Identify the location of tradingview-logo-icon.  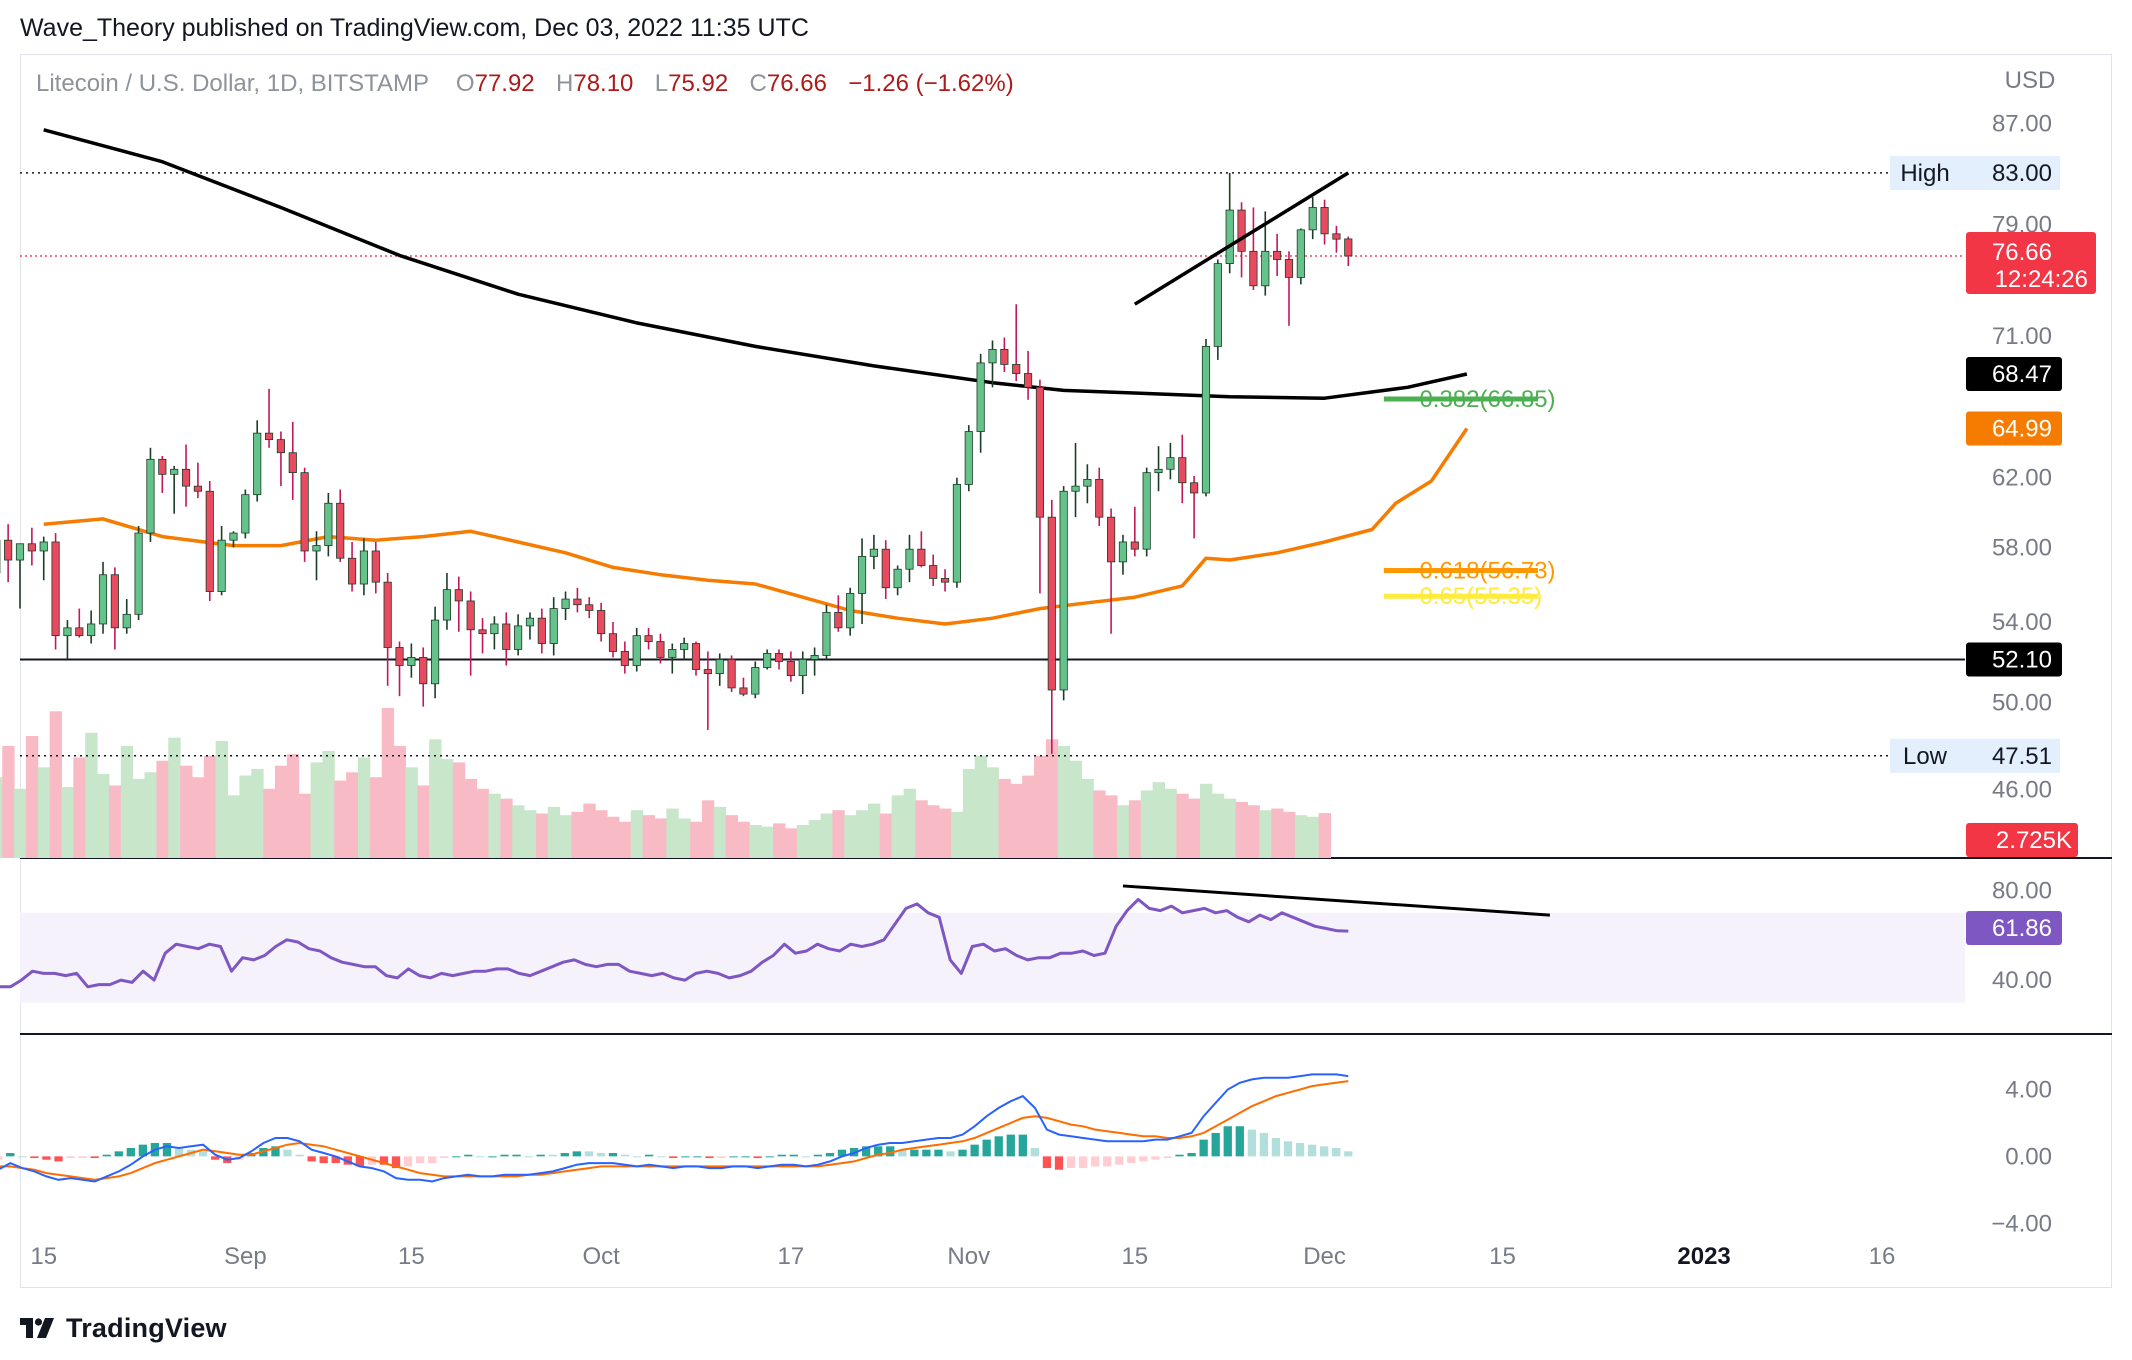
(38, 1328).